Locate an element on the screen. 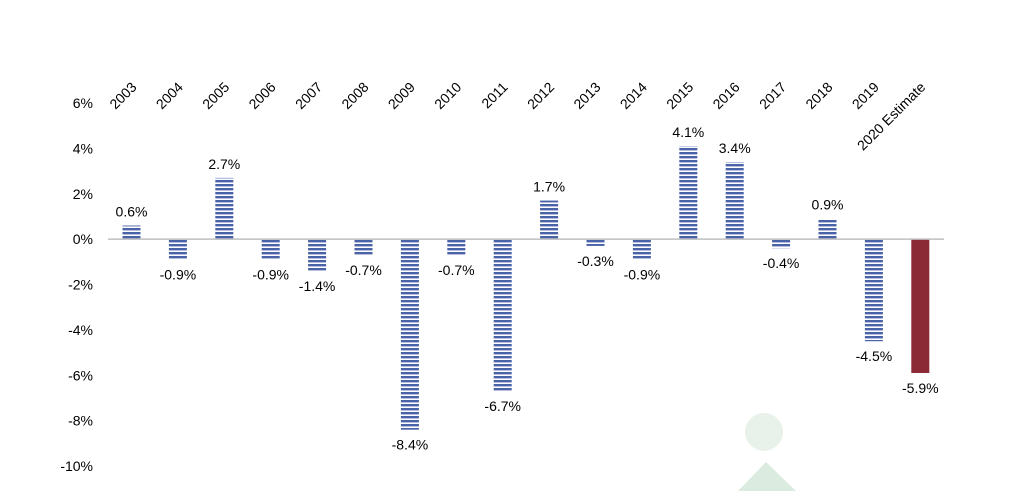 This screenshot has height=491, width=1024. bar-2018 is located at coordinates (827, 229).